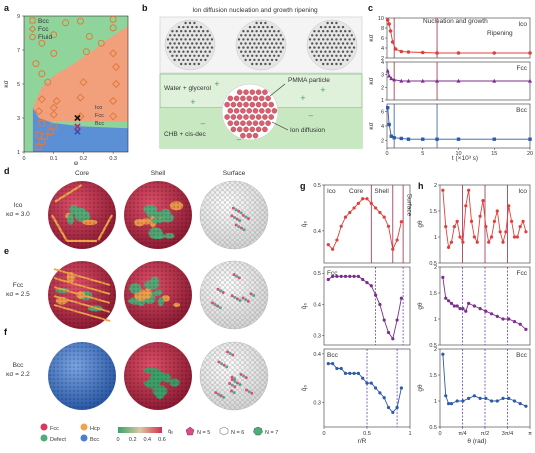  I want to click on legend-n7: N = 7, so click(271, 433).